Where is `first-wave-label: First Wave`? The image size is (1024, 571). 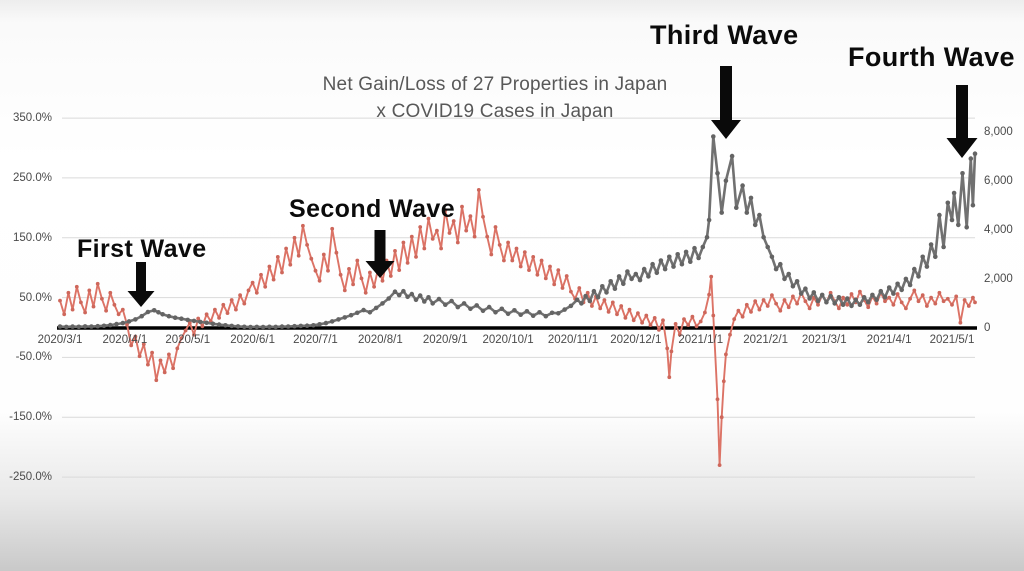
first-wave-label: First Wave is located at coordinates (142, 249).